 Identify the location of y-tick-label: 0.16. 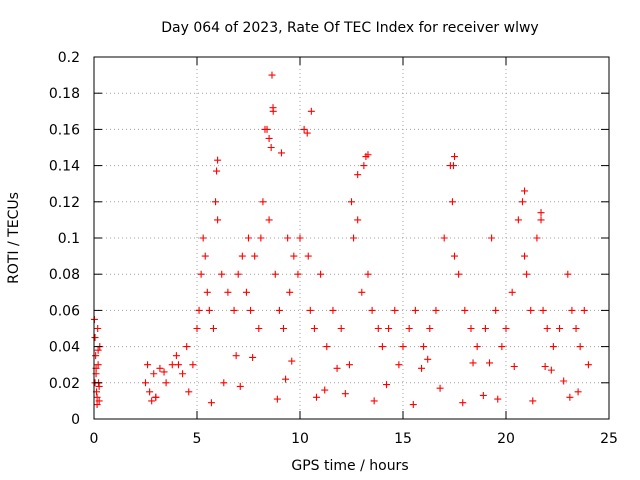
(64, 130).